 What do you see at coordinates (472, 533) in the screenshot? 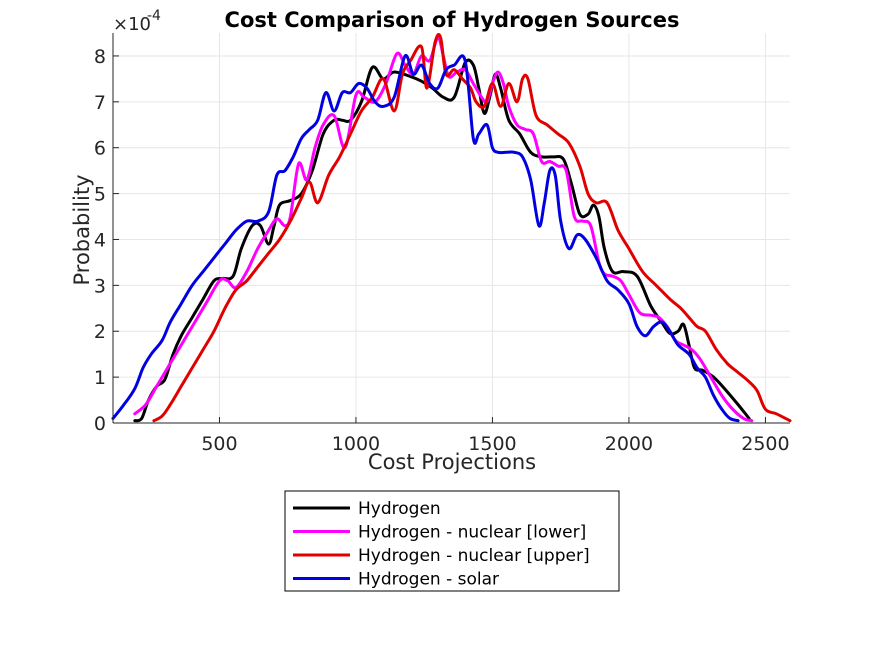
I see `legend-label: Hydrogen - nuclear [lower]` at bounding box center [472, 533].